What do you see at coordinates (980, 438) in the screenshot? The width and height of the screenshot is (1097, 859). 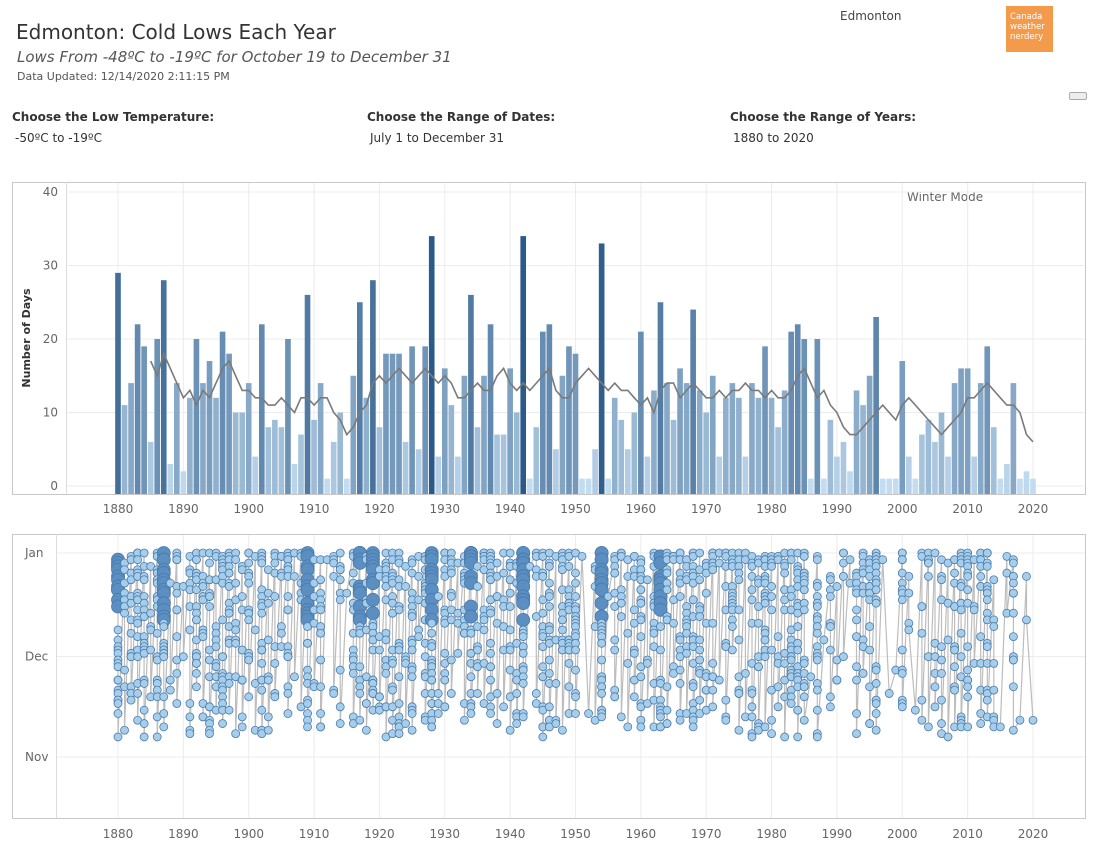 I see `bar-year-2012` at bounding box center [980, 438].